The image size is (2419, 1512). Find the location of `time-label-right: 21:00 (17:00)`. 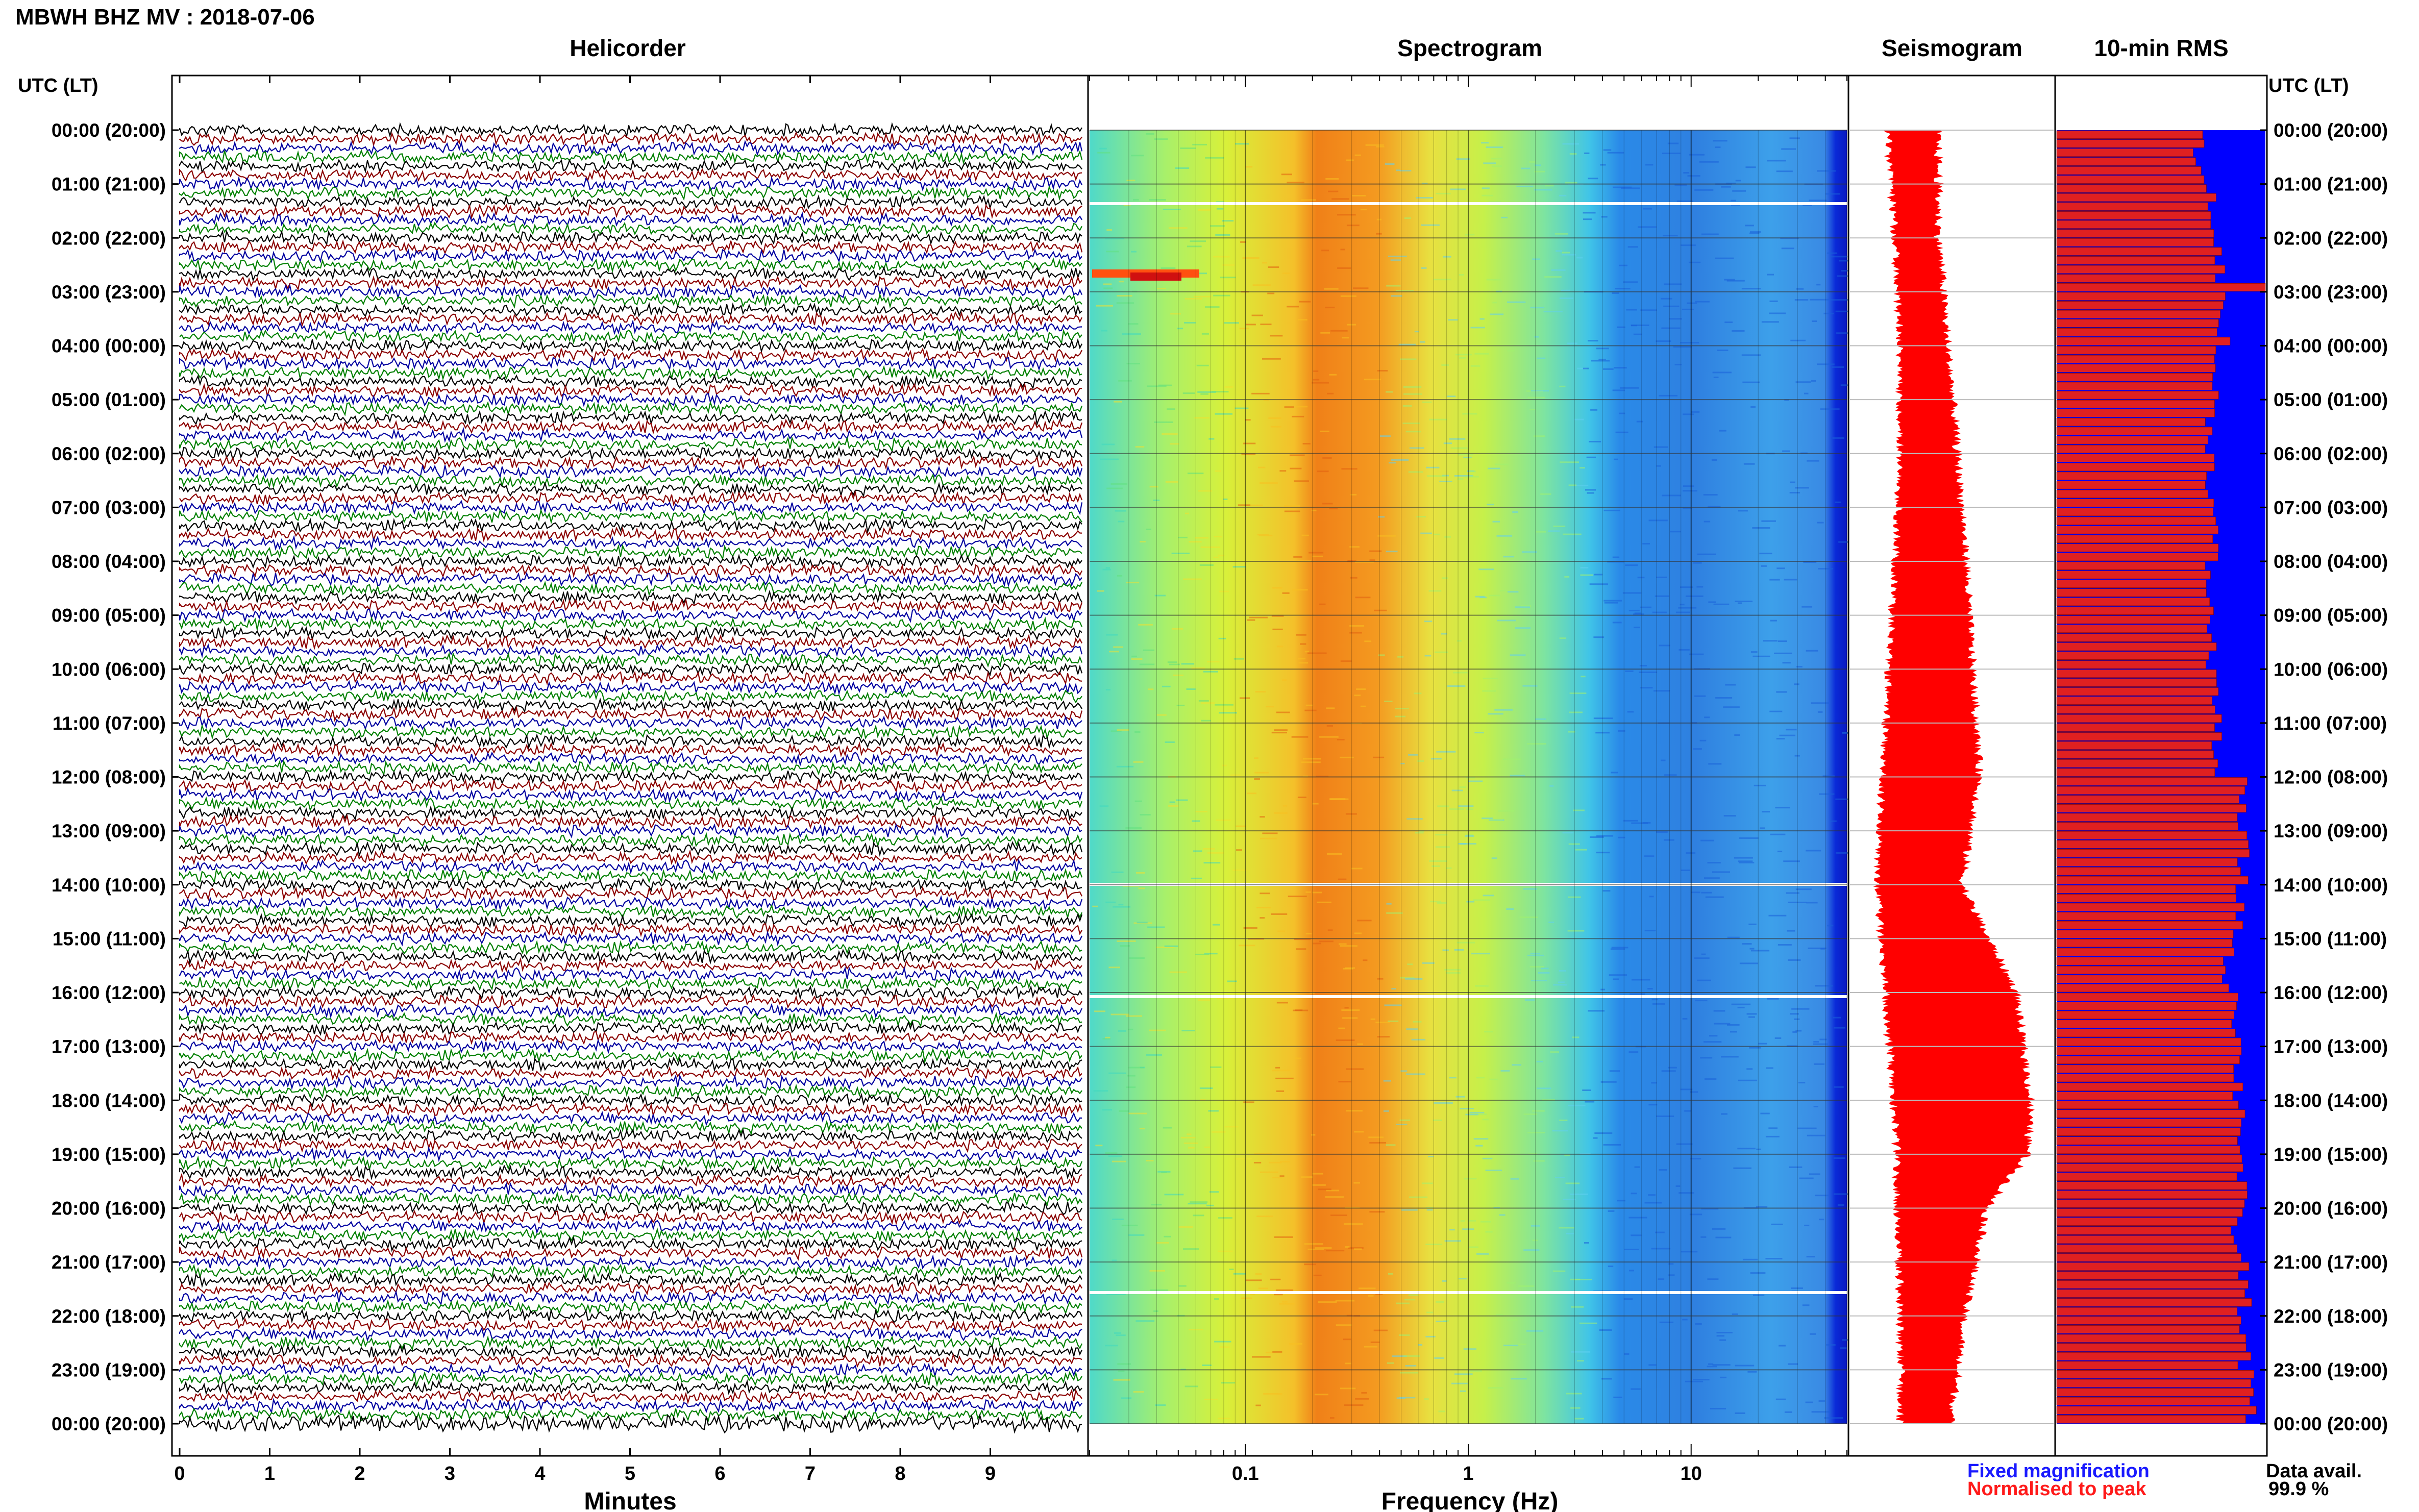

time-label-right: 21:00 (17:00) is located at coordinates (2331, 1262).